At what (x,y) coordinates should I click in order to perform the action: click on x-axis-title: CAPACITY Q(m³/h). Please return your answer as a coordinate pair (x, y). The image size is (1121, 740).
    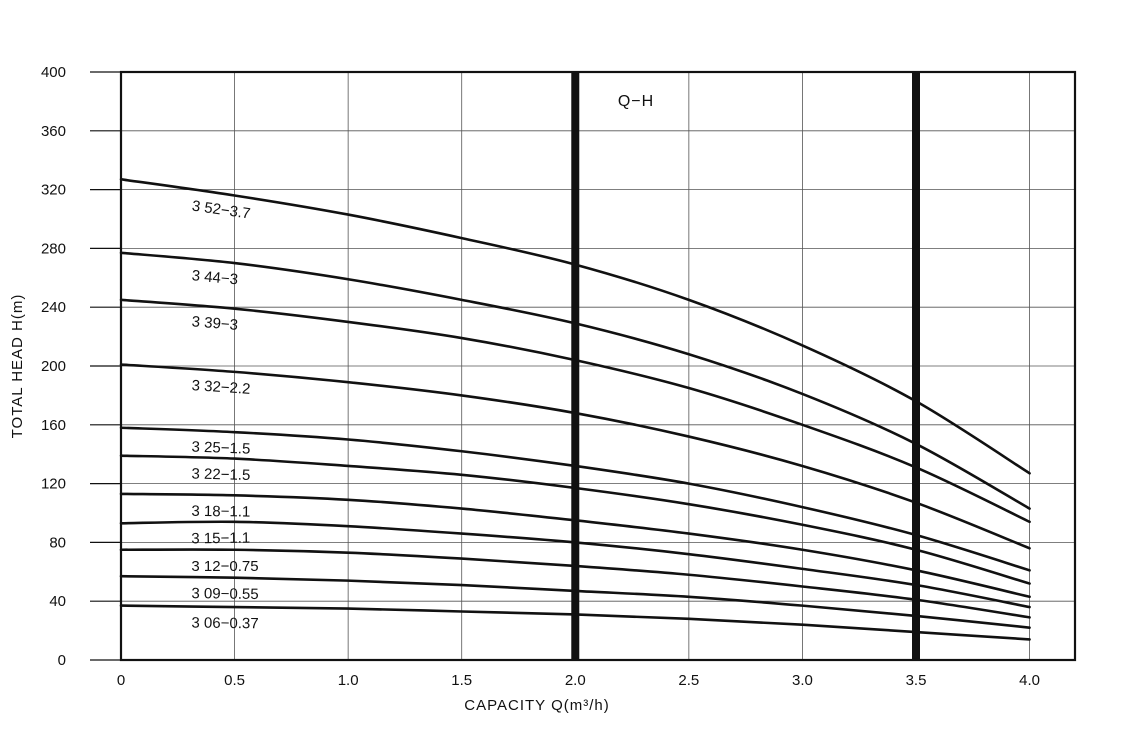
    Looking at the image, I should click on (536, 705).